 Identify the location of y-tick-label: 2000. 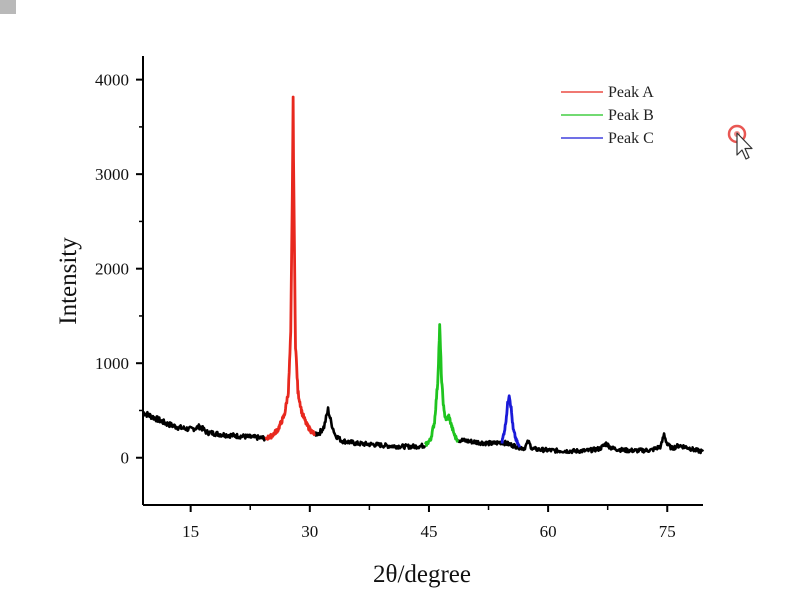
(112, 269).